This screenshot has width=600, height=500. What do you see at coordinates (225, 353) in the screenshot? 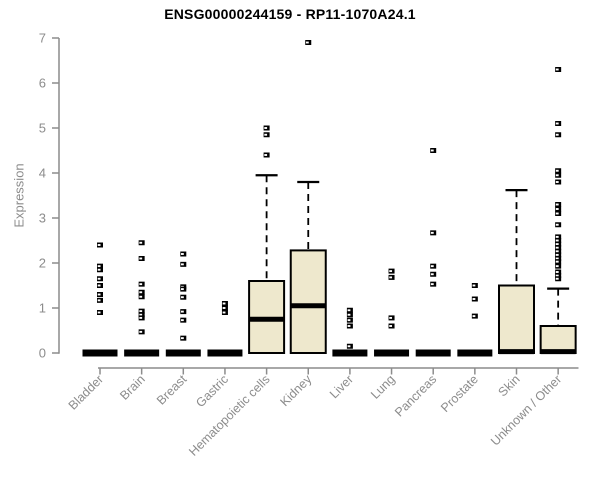
I see `box-collapsed-gastric` at bounding box center [225, 353].